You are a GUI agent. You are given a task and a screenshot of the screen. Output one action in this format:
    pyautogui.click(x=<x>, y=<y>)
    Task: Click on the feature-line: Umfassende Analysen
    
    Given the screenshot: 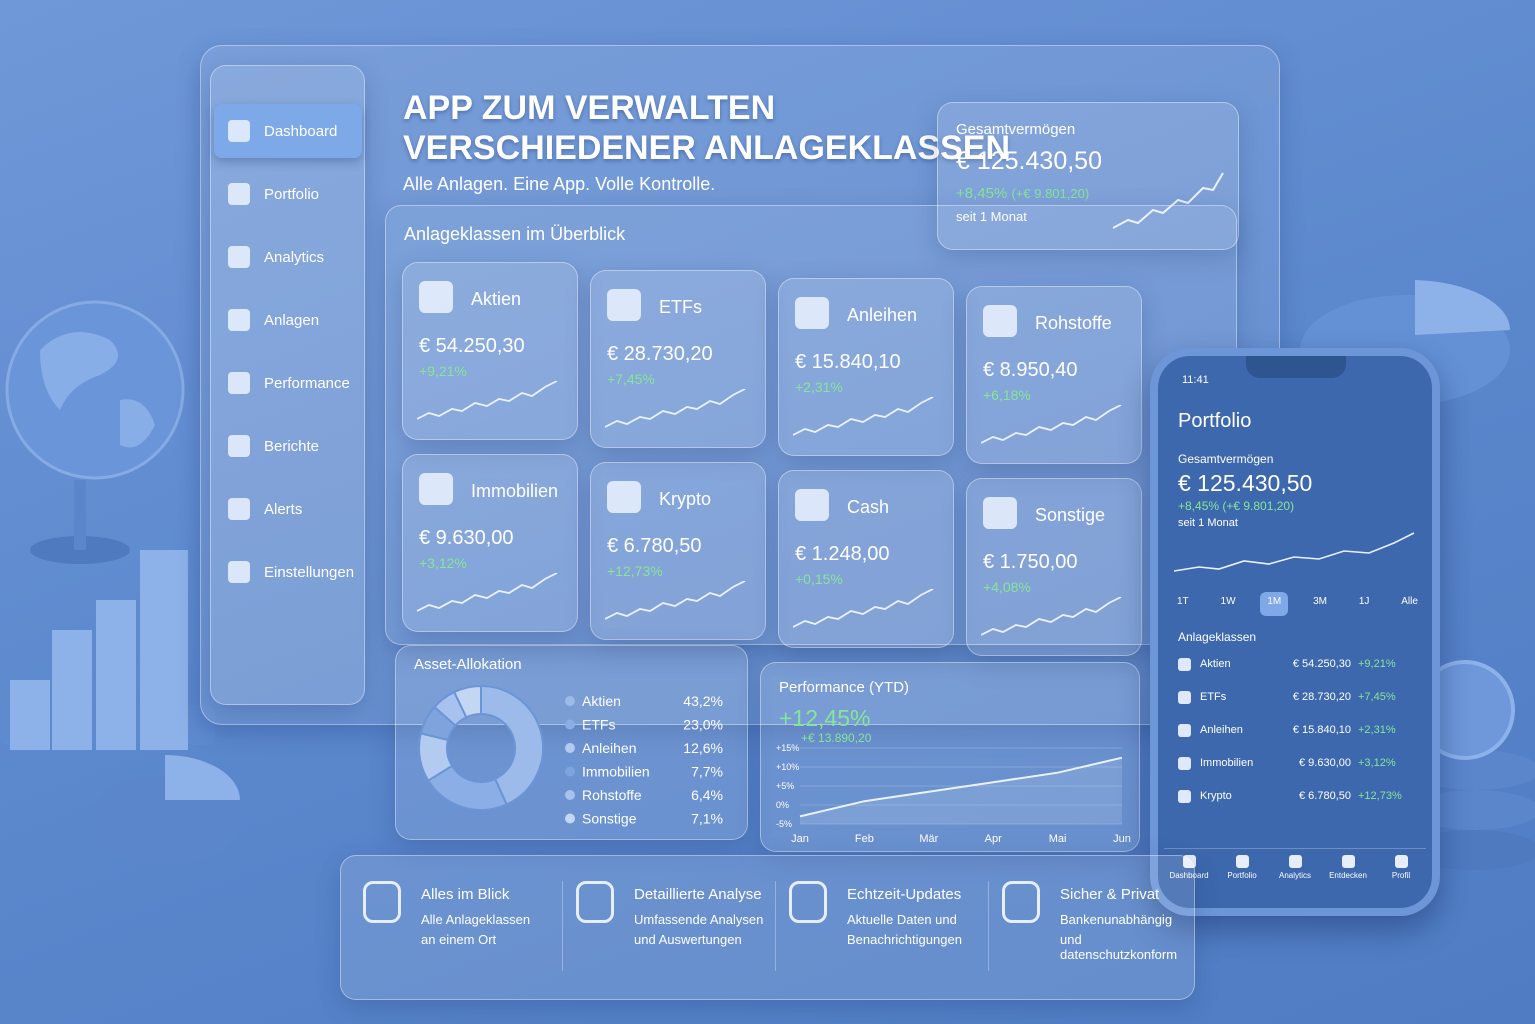 What is the action you would take?
    pyautogui.click(x=699, y=919)
    